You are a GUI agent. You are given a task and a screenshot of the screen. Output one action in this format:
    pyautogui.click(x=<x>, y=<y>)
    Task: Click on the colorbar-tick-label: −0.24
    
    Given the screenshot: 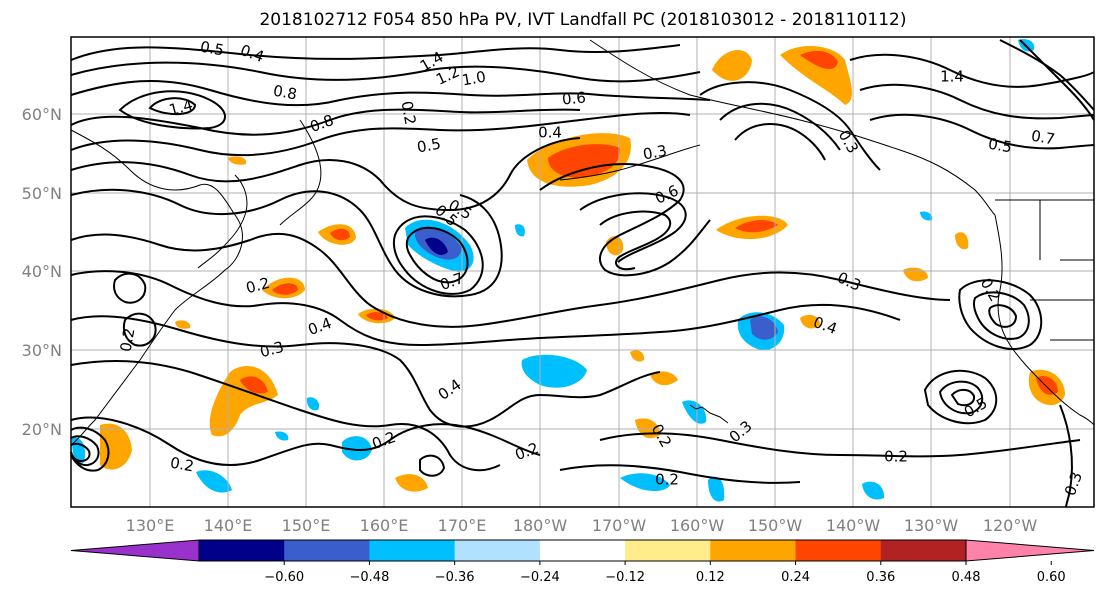 What is the action you would take?
    pyautogui.click(x=540, y=577)
    